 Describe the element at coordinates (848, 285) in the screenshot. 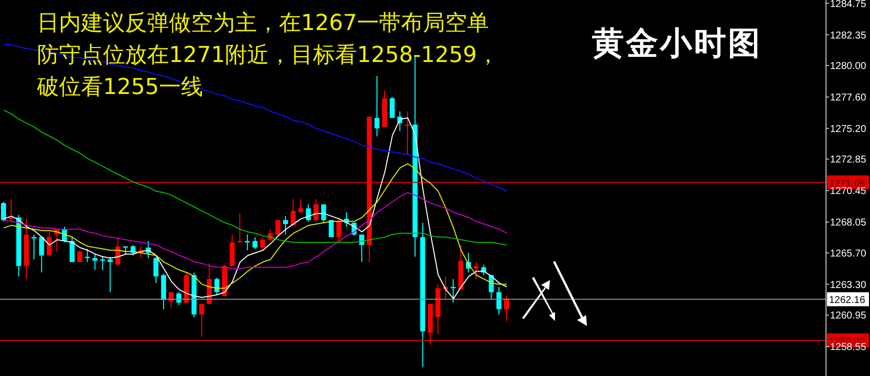

I see `y-tick-label: 1263.30` at that location.